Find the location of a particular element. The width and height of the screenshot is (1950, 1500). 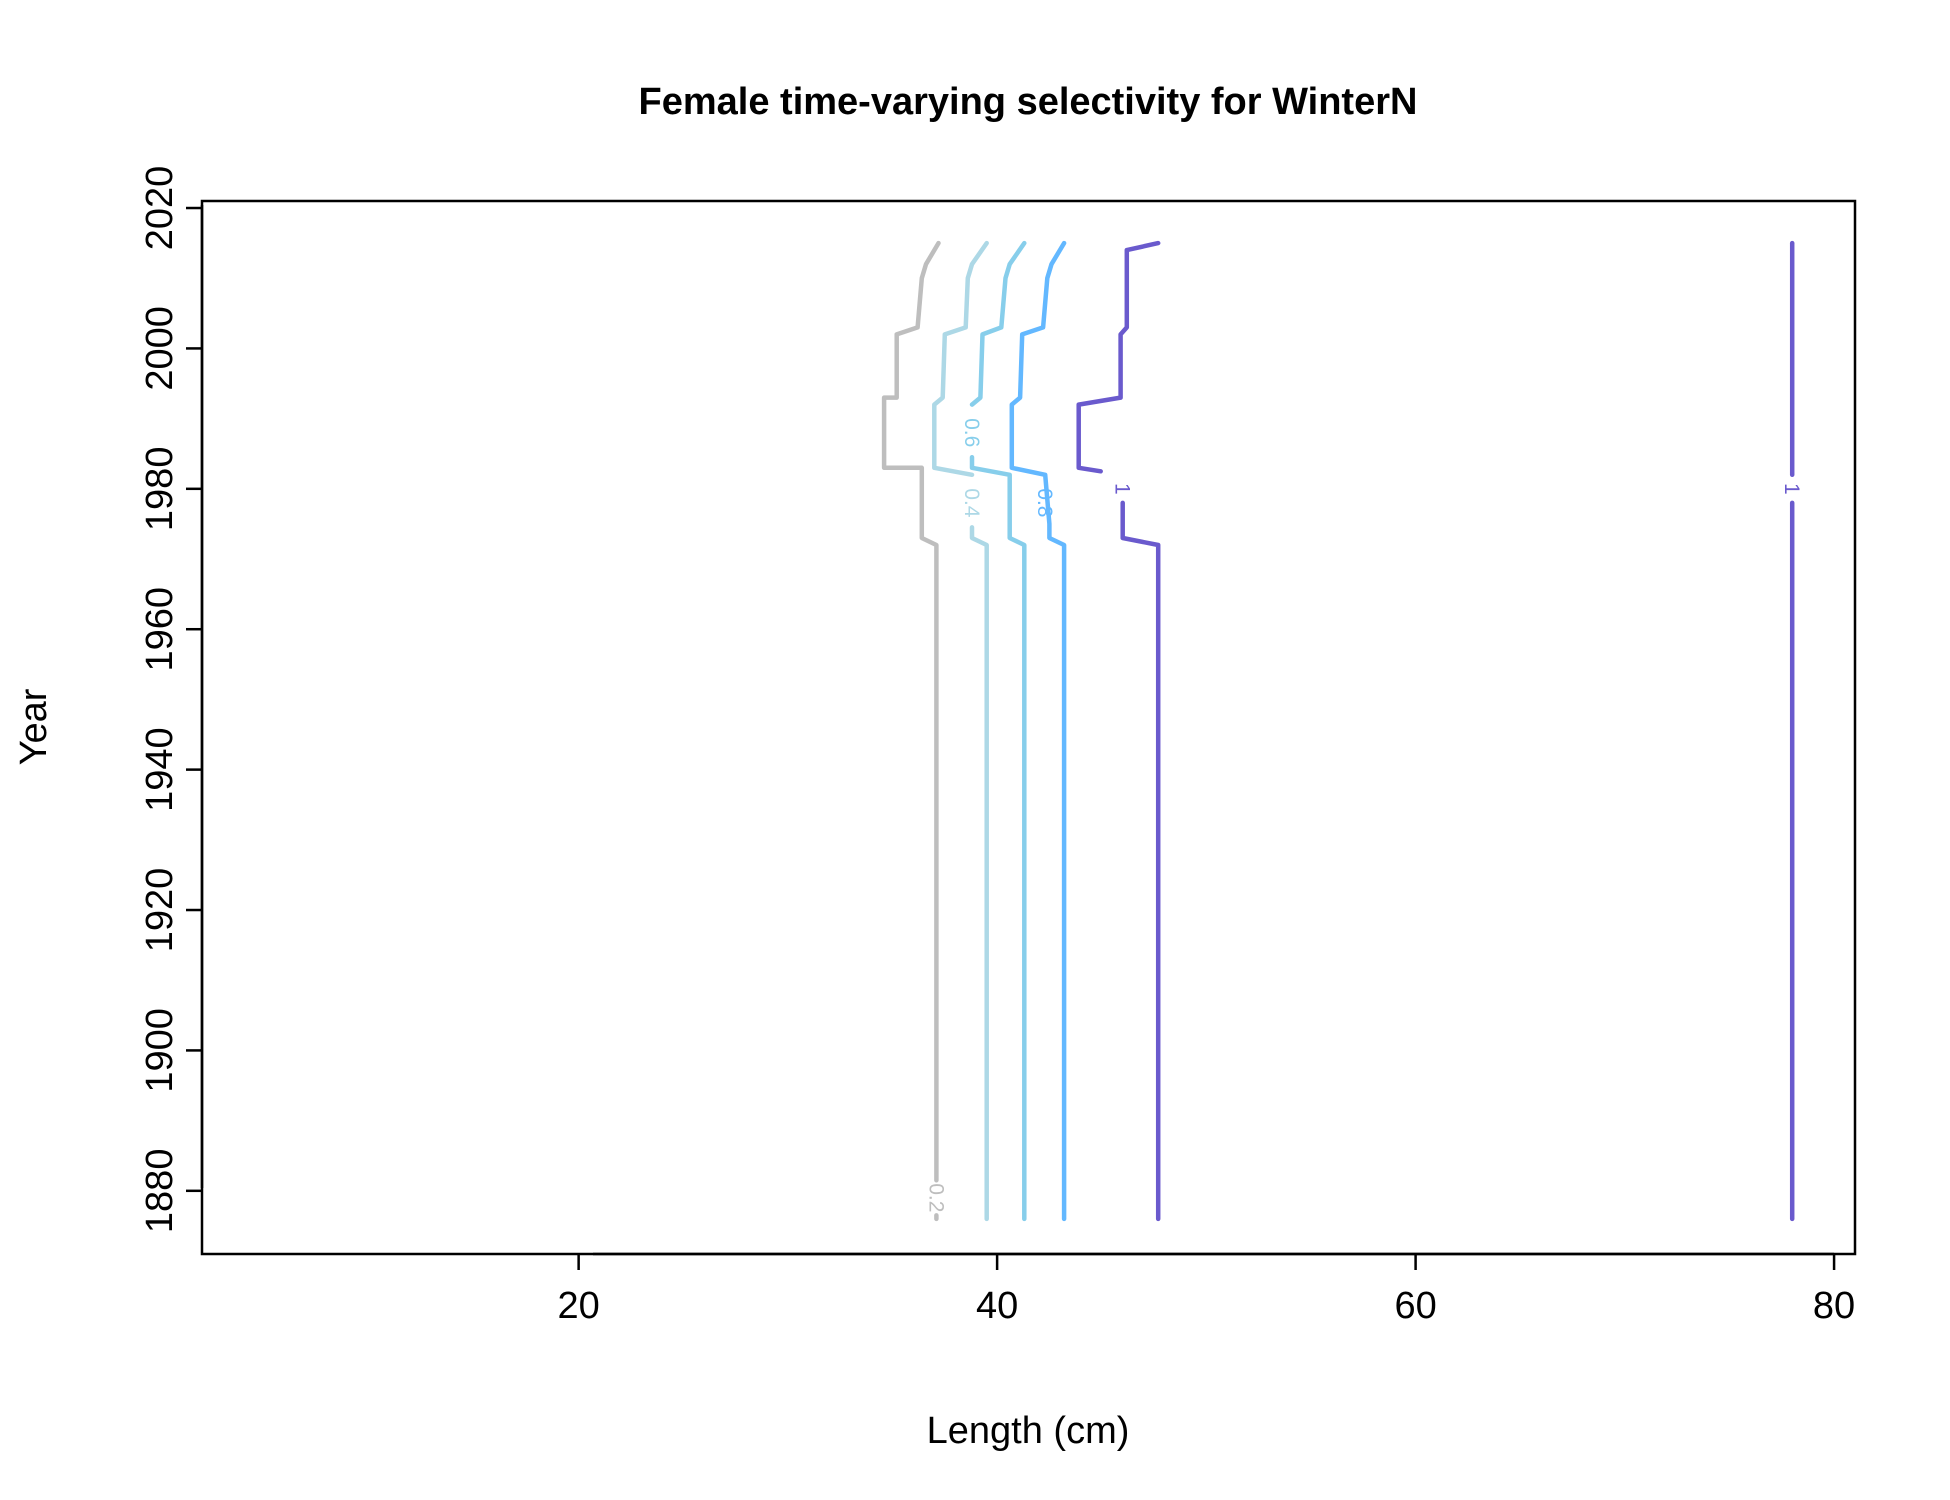

contour-label: 0.4 is located at coordinates (971, 503).